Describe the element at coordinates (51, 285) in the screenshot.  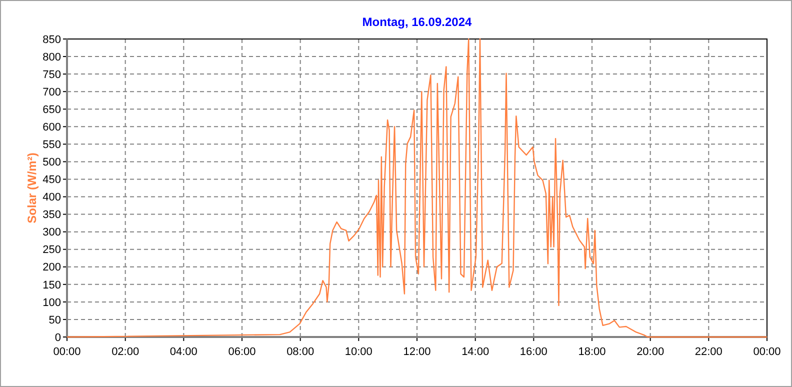
I see `y-tick-label: 150` at that location.